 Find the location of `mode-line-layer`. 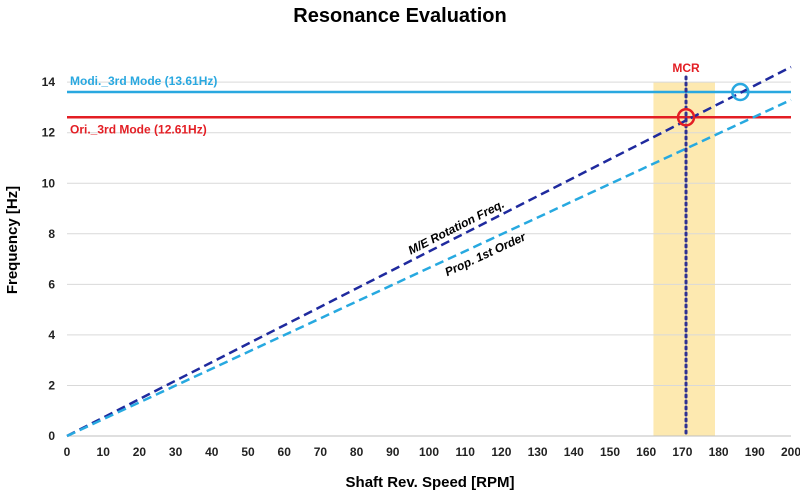

mode-line-layer is located at coordinates (429, 104).